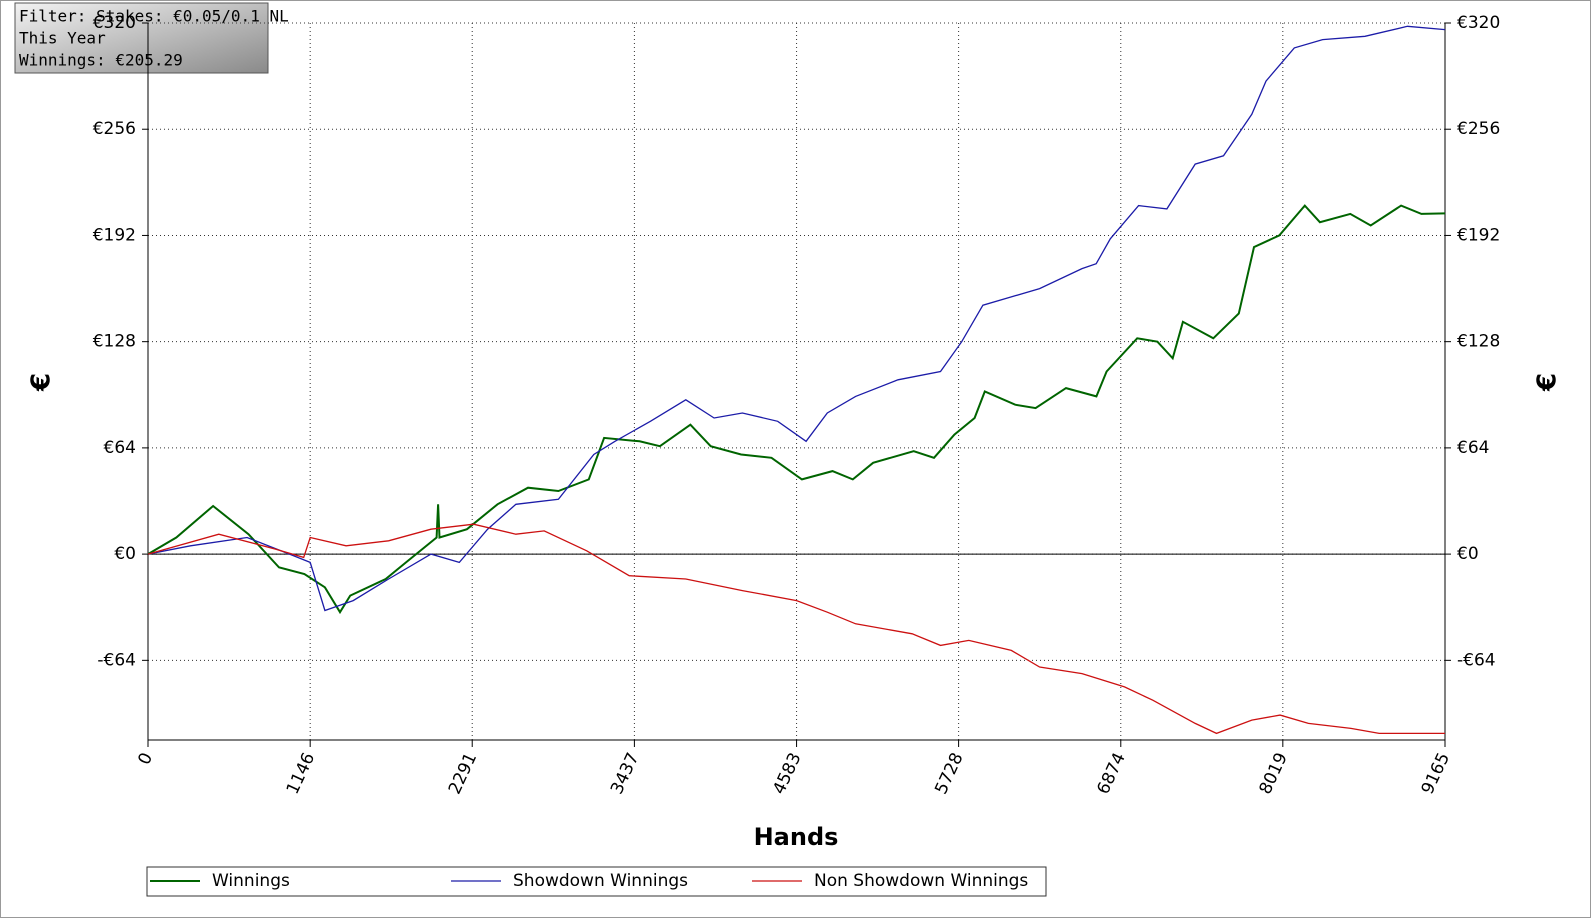 Image resolution: width=1592 pixels, height=919 pixels. What do you see at coordinates (114, 23) in the screenshot?
I see `y-tick-label: €320` at bounding box center [114, 23].